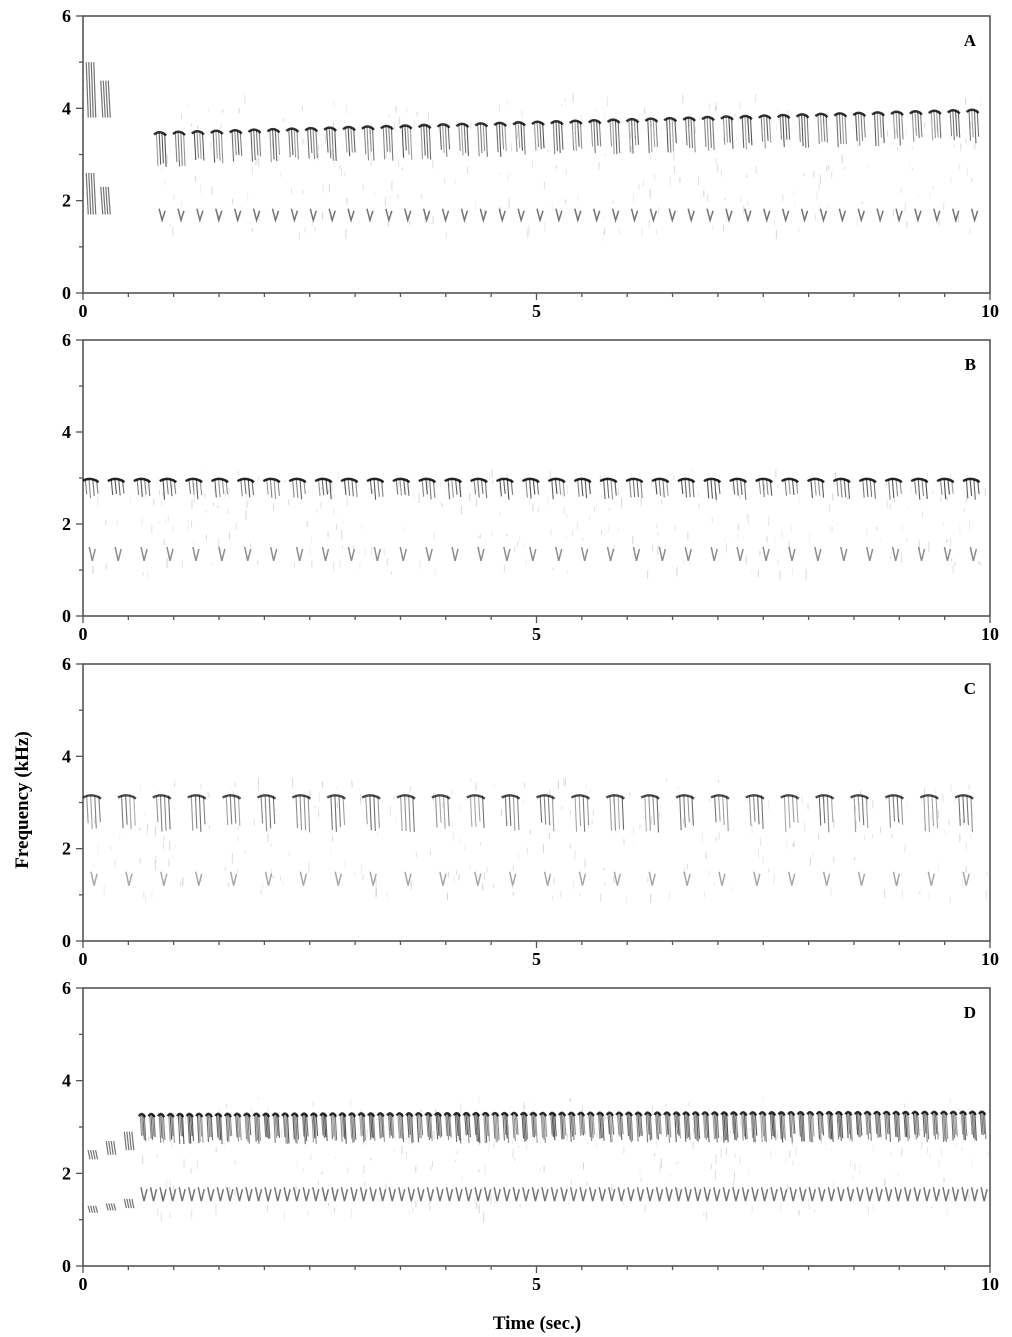  What do you see at coordinates (66, 1173) in the screenshot?
I see `y-tick-label-d-2: 2` at bounding box center [66, 1173].